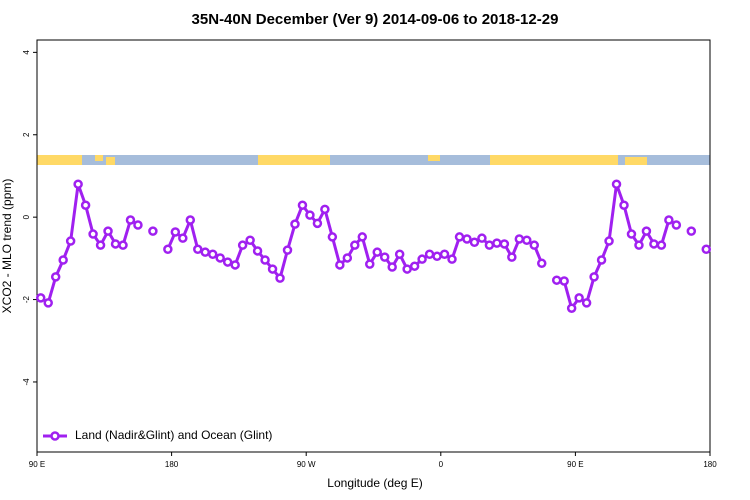  I want to click on y-tick-label: -4, so click(26, 382).